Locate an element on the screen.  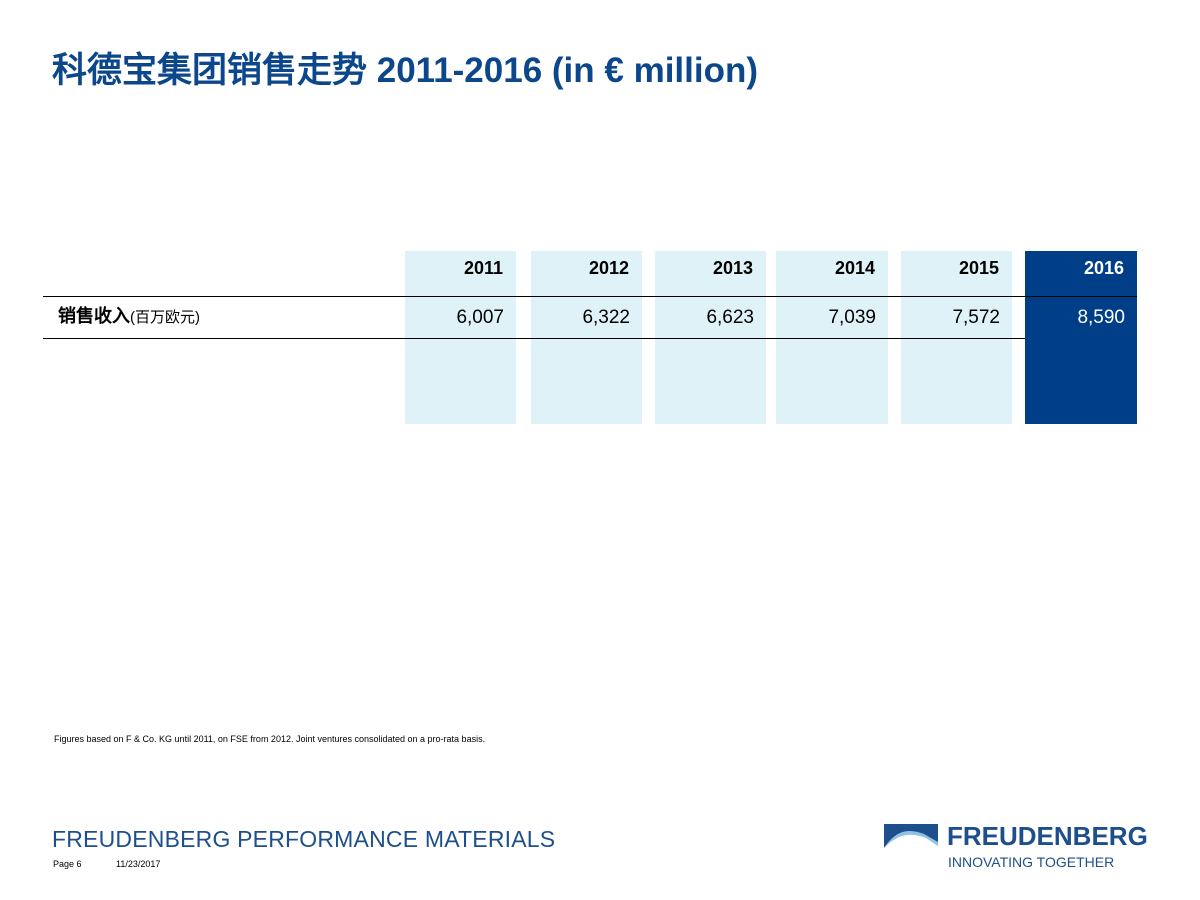
row-unit: (百万欧元) is located at coordinates (165, 317).